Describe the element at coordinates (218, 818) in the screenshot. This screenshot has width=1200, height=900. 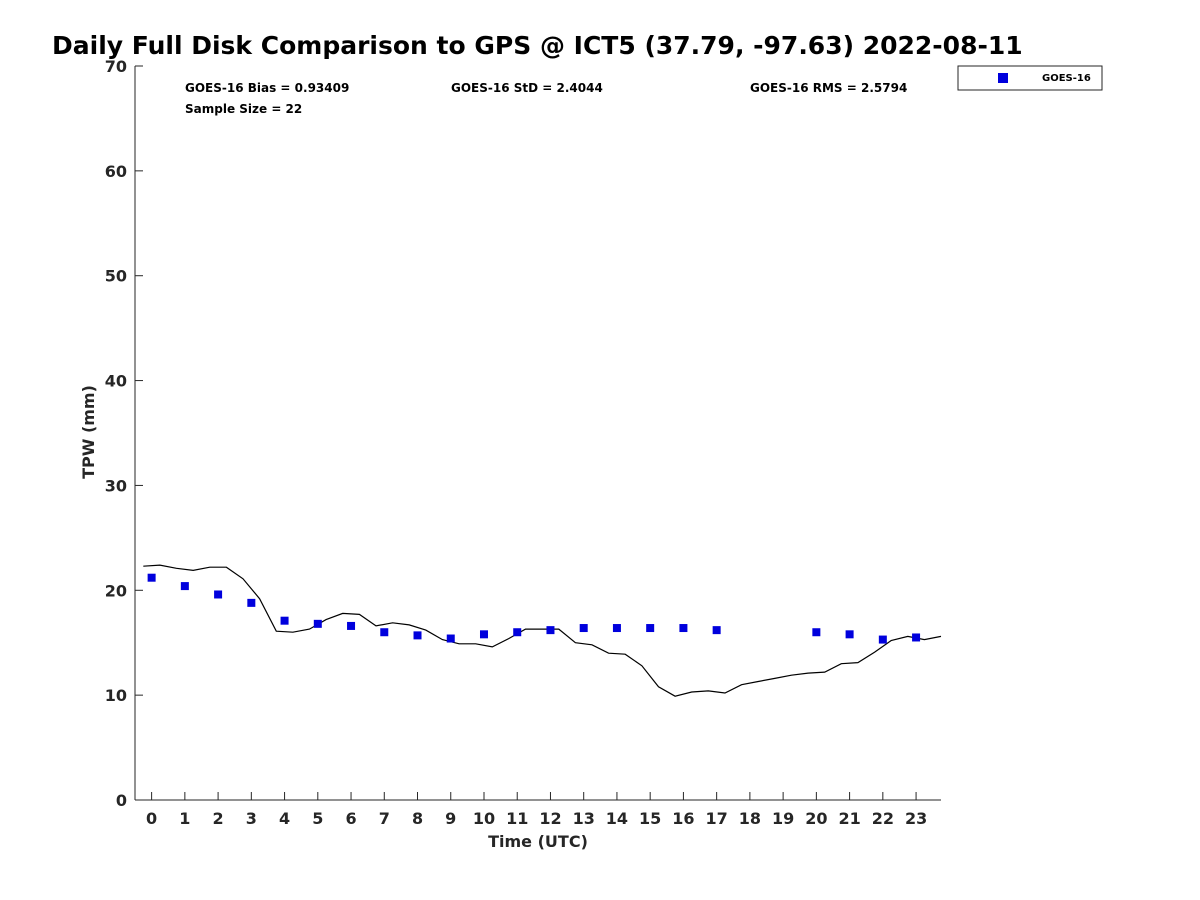
I see `x-tick-label: 2` at that location.